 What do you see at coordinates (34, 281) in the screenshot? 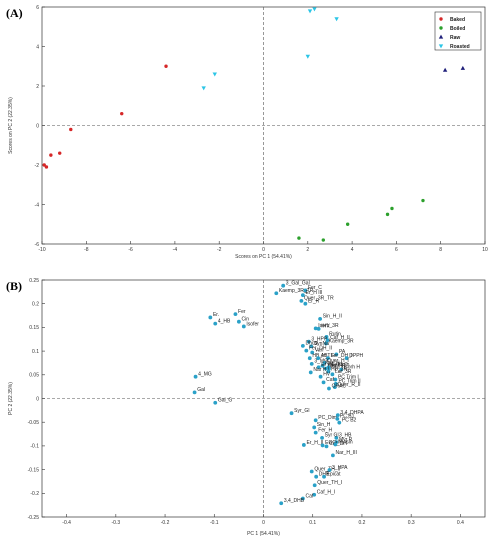
I see `y-tick-label: 0.25` at bounding box center [34, 281].